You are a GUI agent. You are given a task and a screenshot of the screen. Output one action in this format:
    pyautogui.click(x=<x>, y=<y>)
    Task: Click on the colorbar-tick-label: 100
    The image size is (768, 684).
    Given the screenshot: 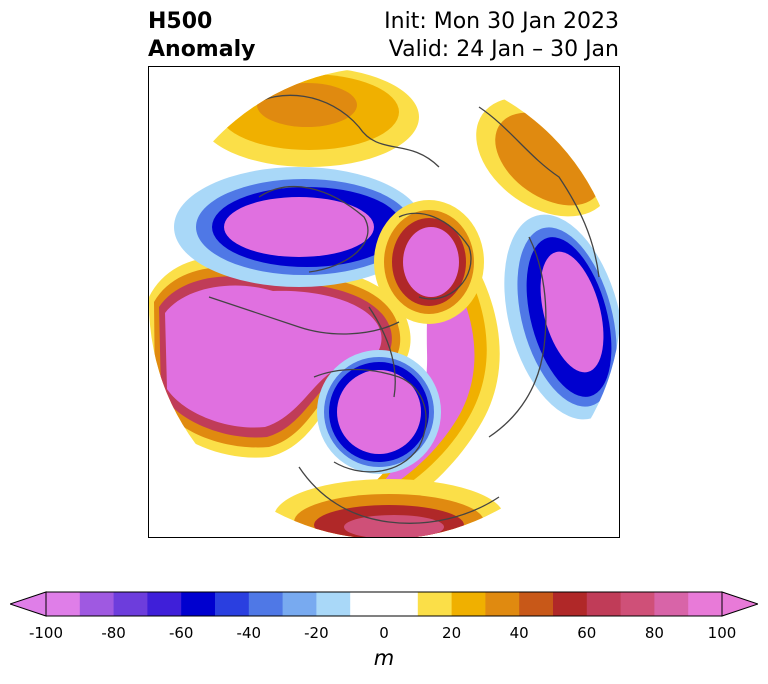 What is the action you would take?
    pyautogui.click(x=722, y=633)
    